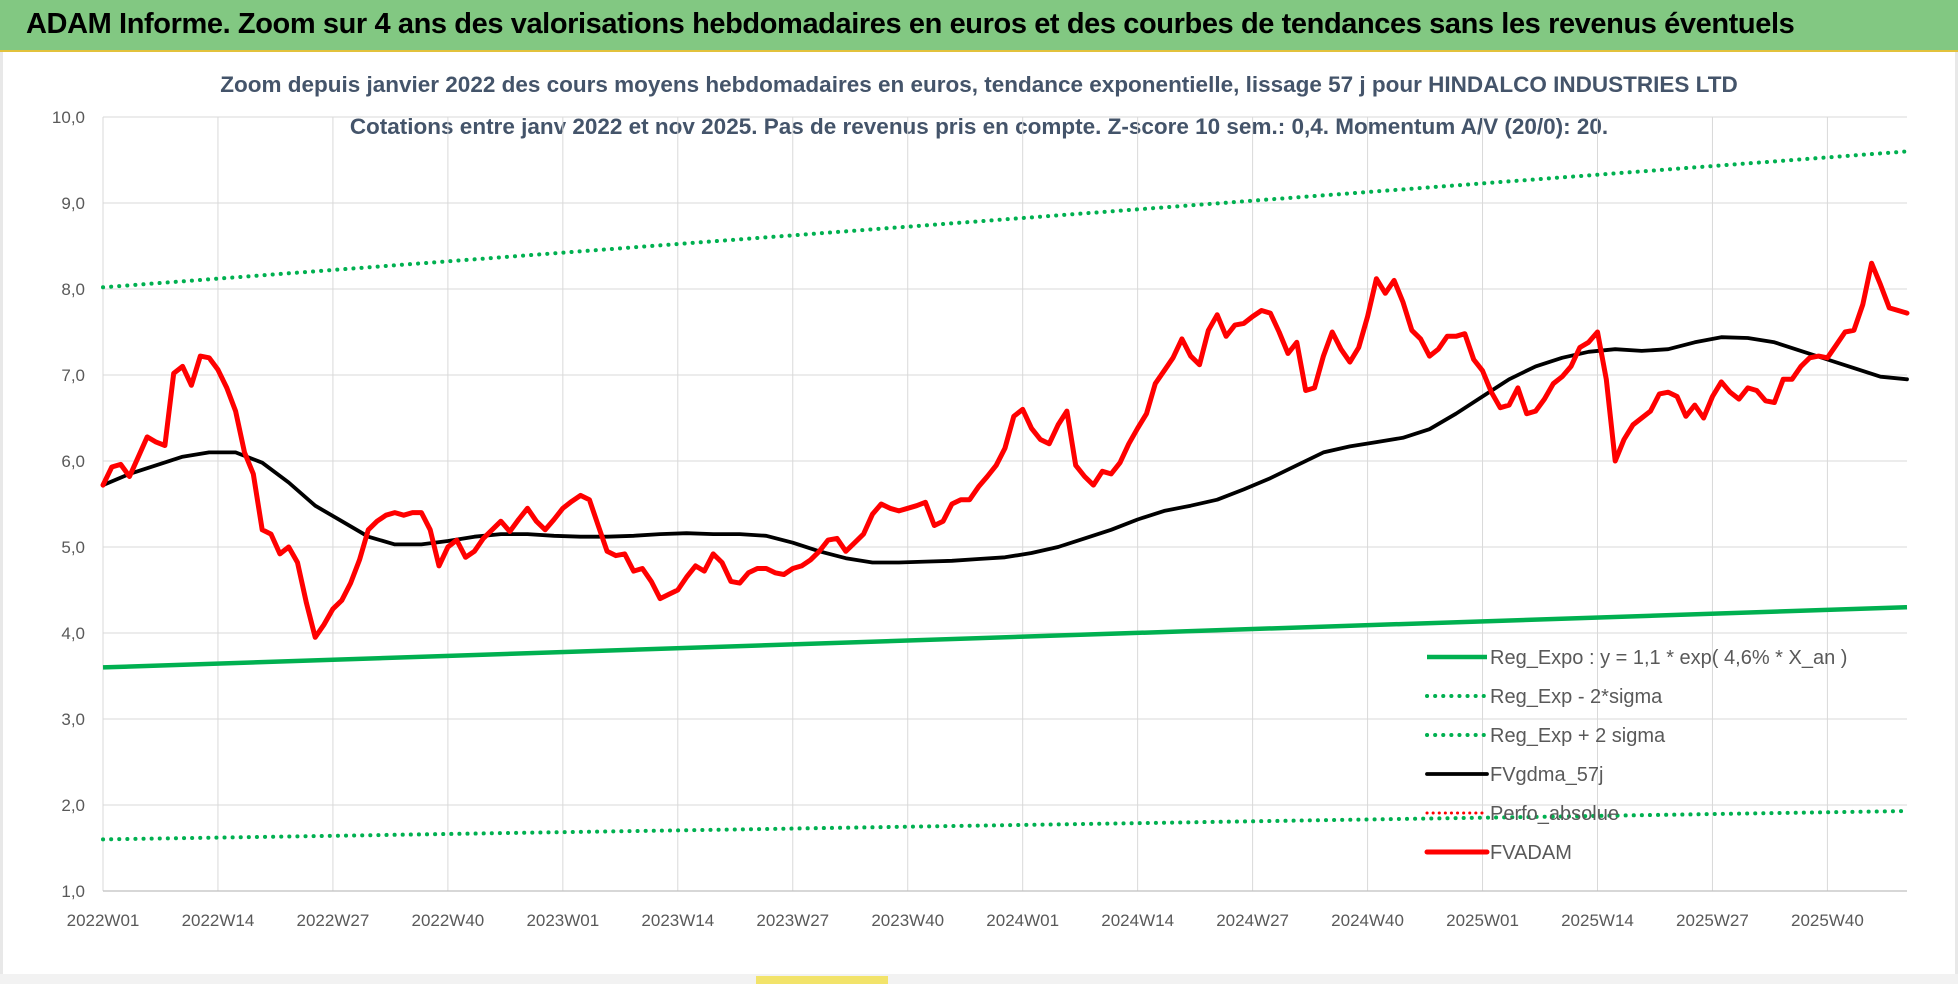 The width and height of the screenshot is (1958, 984). I want to click on y-tick-label: 10,0, so click(68, 117).